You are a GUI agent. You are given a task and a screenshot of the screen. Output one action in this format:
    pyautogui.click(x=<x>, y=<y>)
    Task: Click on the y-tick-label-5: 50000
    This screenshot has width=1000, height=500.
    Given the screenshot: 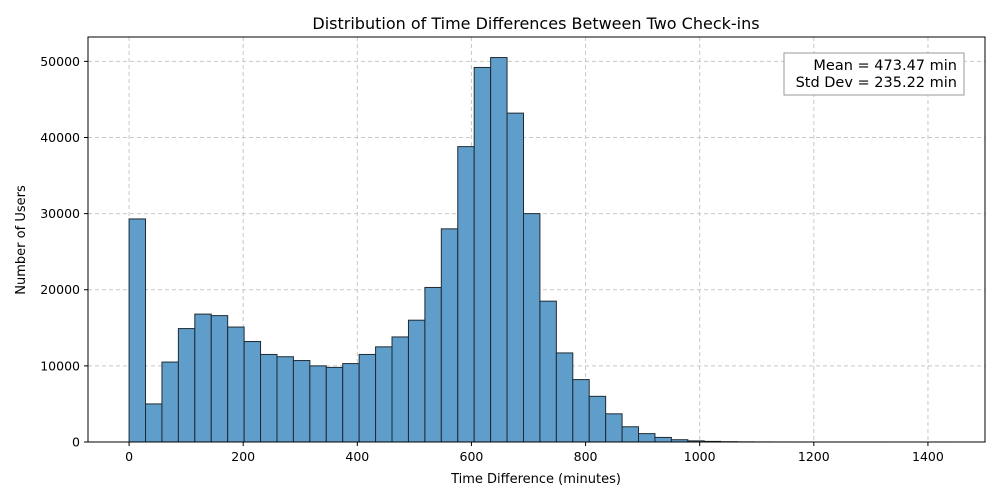 What is the action you would take?
    pyautogui.click(x=60, y=61)
    